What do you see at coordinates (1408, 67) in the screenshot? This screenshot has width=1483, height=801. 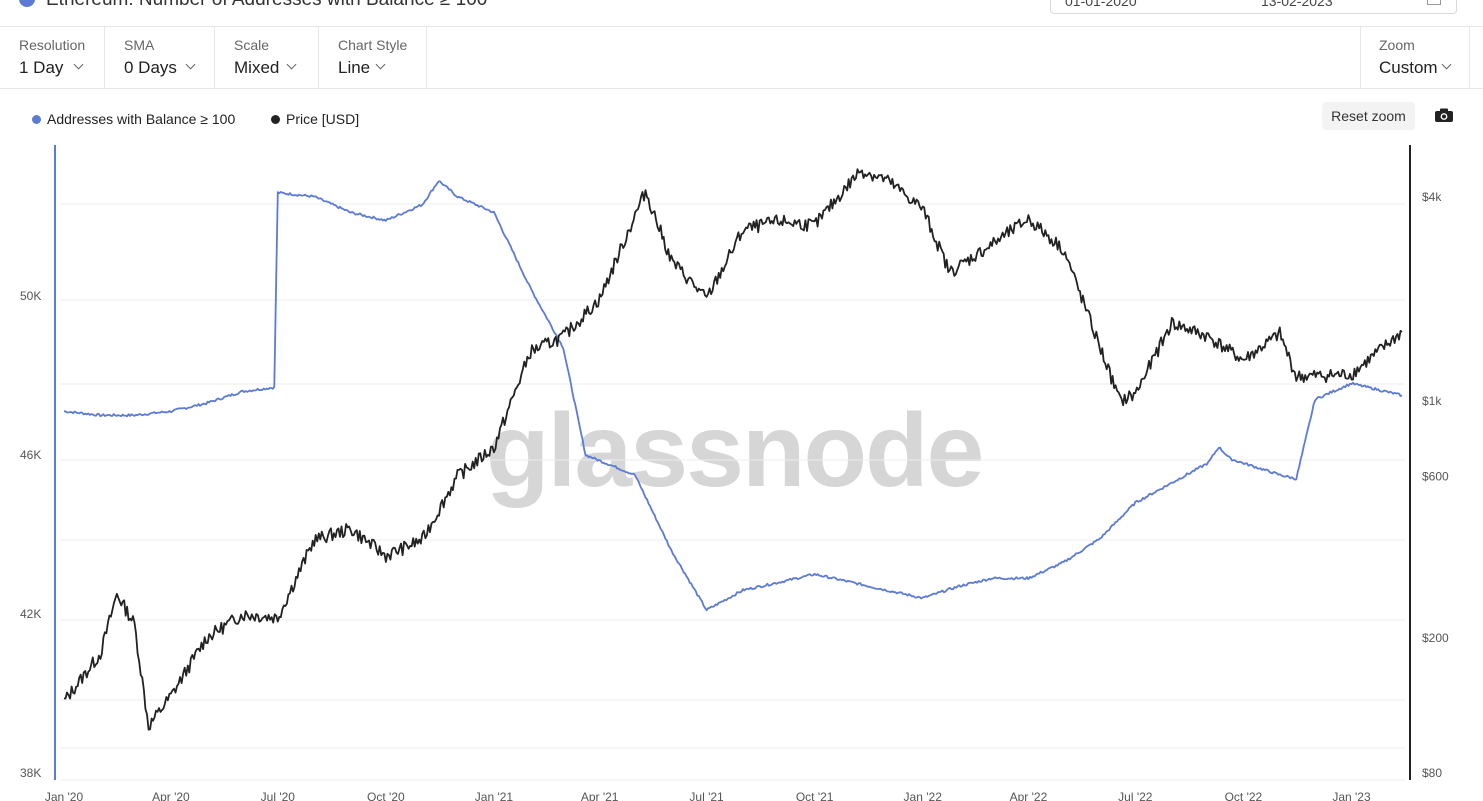 I see `zoom-value: Custom` at bounding box center [1408, 67].